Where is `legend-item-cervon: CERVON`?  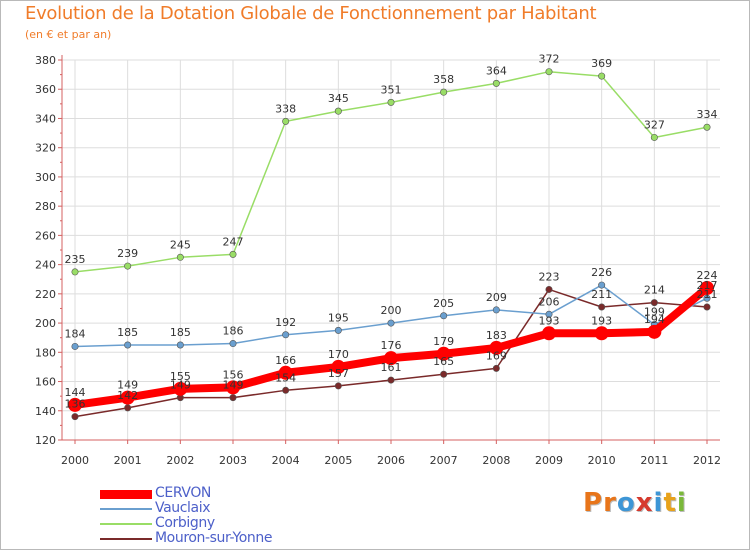
legend-item-cervon: CERVON is located at coordinates (230, 493).